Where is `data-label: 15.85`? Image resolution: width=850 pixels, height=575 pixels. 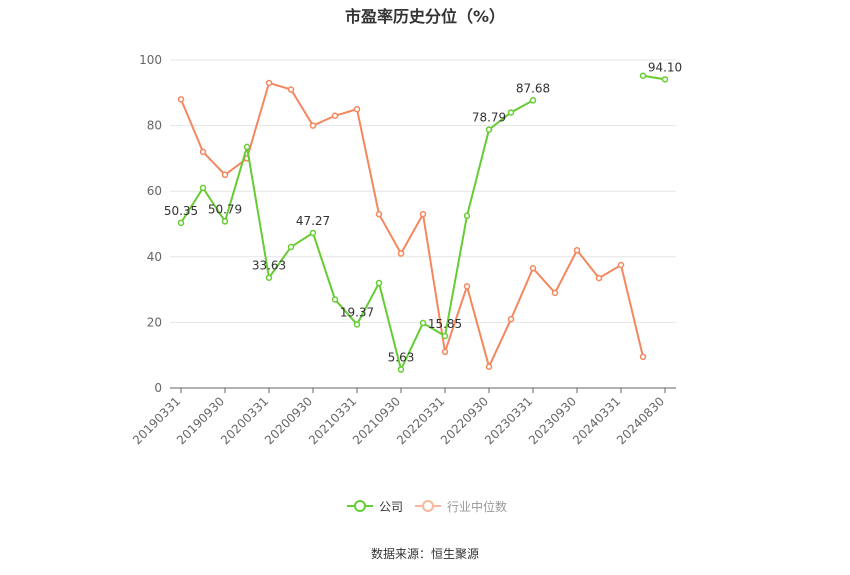 data-label: 15.85 is located at coordinates (445, 324).